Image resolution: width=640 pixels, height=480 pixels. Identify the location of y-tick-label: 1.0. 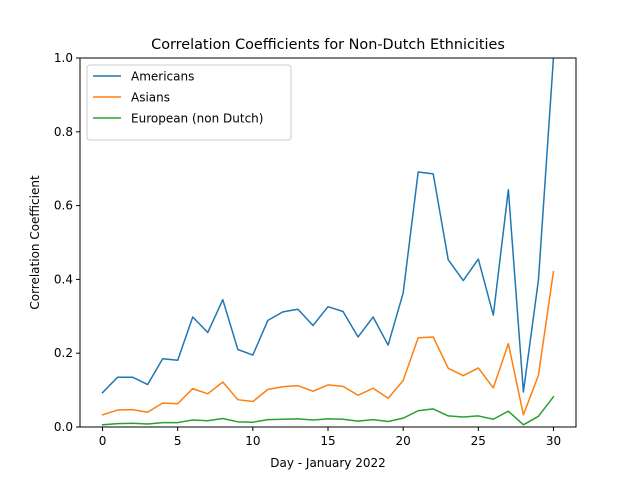
(63, 58).